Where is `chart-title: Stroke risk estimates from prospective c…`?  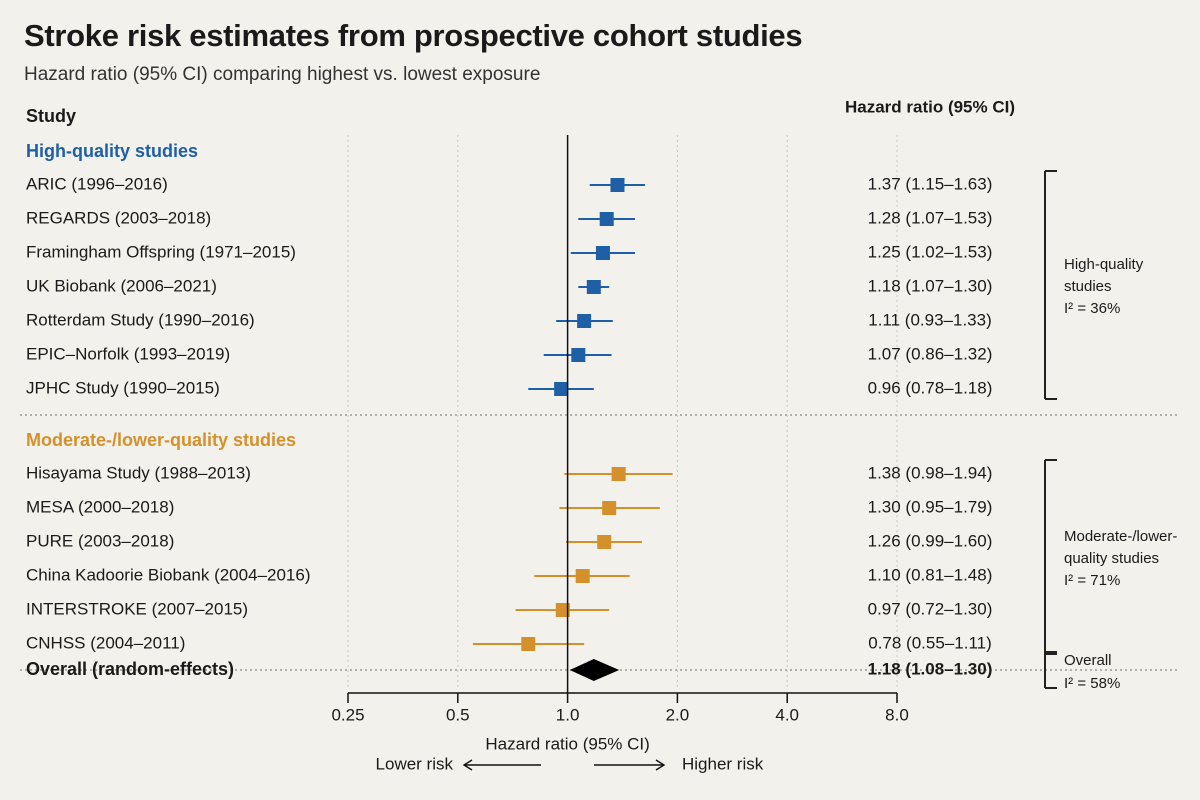
chart-title: Stroke risk estimates from prospective c… is located at coordinates (413, 35).